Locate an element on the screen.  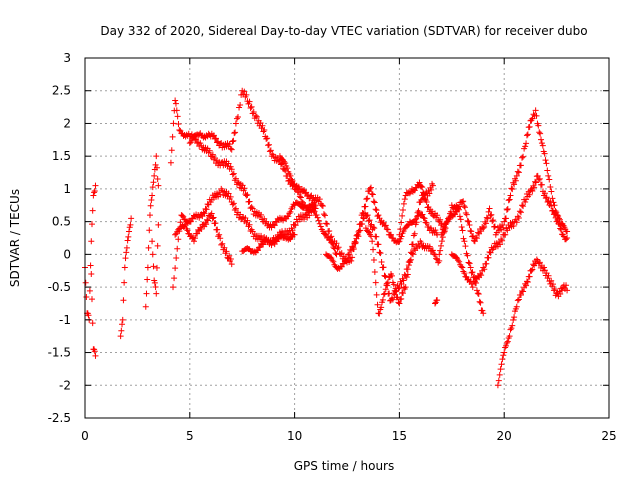
series-track-d is located at coordinates (152, 229).